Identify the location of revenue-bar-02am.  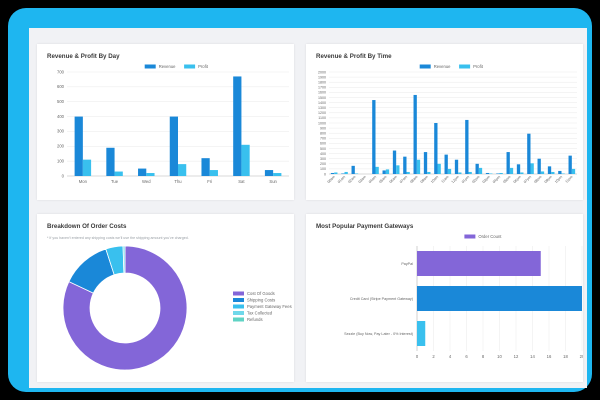
(353, 169).